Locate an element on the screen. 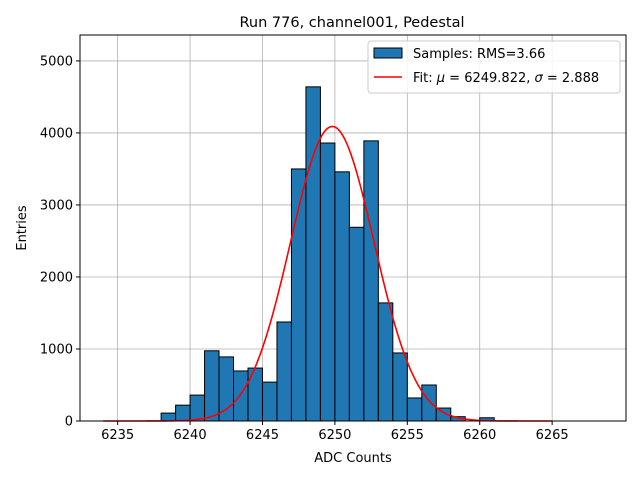  x-tick-label: 6265 is located at coordinates (552, 435).